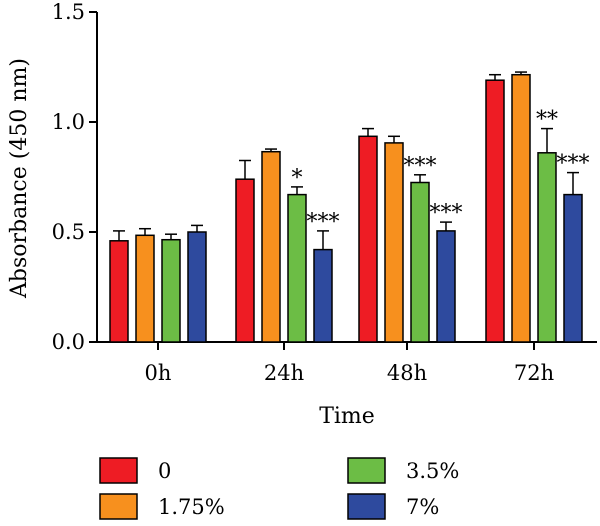 This screenshot has width=600, height=526. Describe the element at coordinates (534, 373) in the screenshot. I see `x-tick-label: 72h` at that location.